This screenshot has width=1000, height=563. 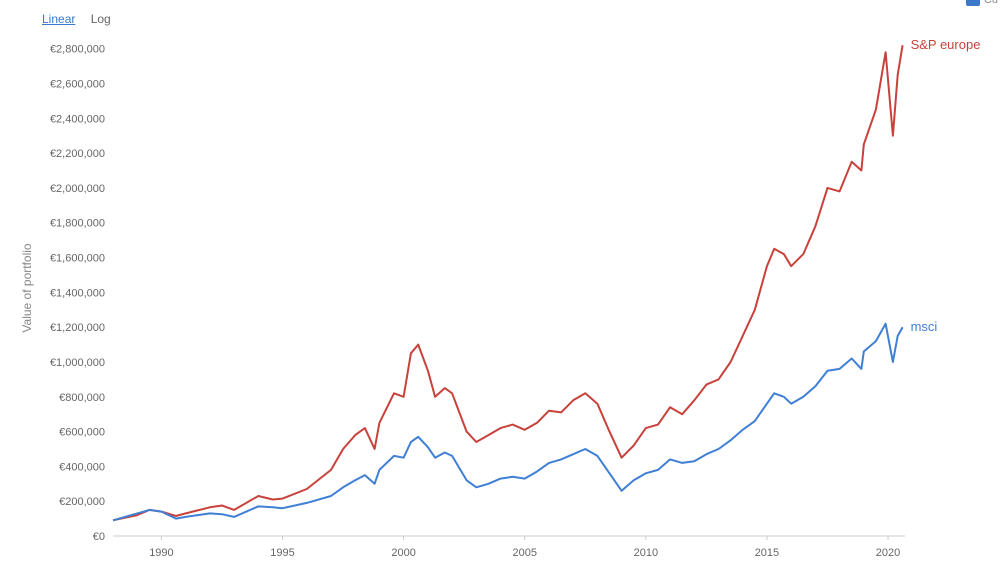 I want to click on x-tick-label: 2010, so click(x=646, y=553).